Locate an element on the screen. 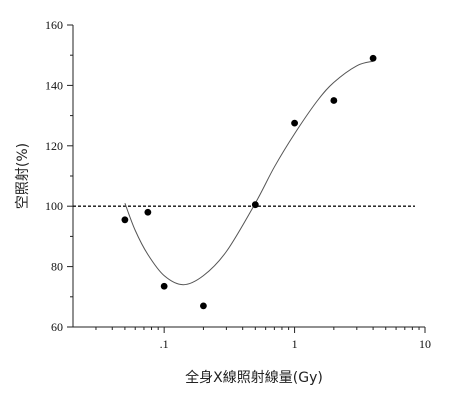 The height and width of the screenshot is (404, 450). x-axis-label: 全身X線照射線量(Gy) is located at coordinates (254, 377).